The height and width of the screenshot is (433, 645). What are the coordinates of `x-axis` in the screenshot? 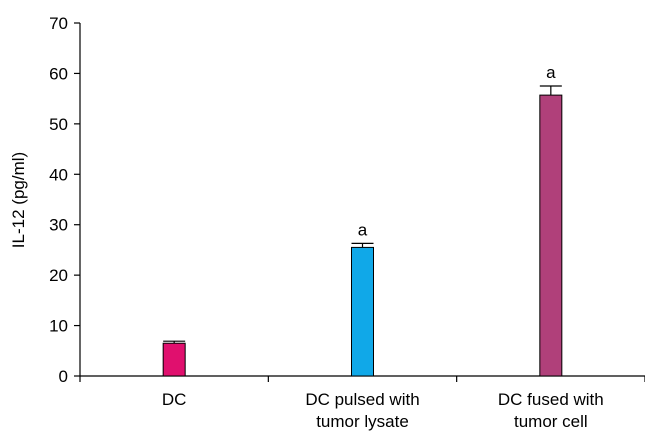 It's located at (362, 378).